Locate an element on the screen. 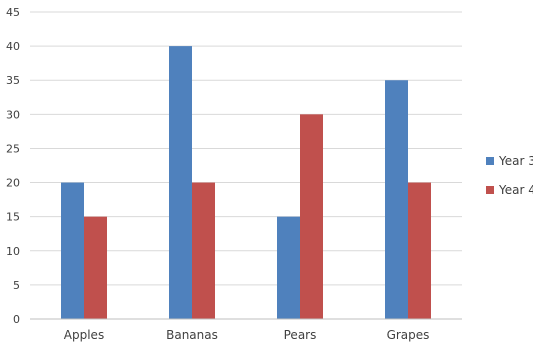  y-tick-label: 25 is located at coordinates (13, 148).